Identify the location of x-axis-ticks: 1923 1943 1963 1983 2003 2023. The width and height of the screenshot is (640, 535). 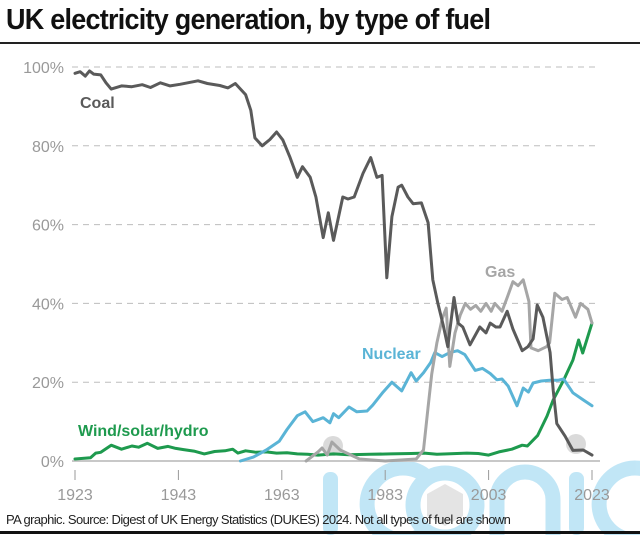
(333, 487).